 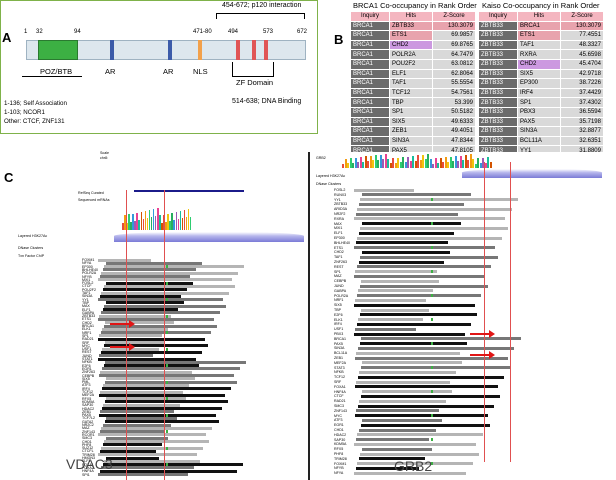 What do you see at coordinates (88, 372) in the screenshot?
I see `tf-track-label: ZNF263` at bounding box center [88, 372].